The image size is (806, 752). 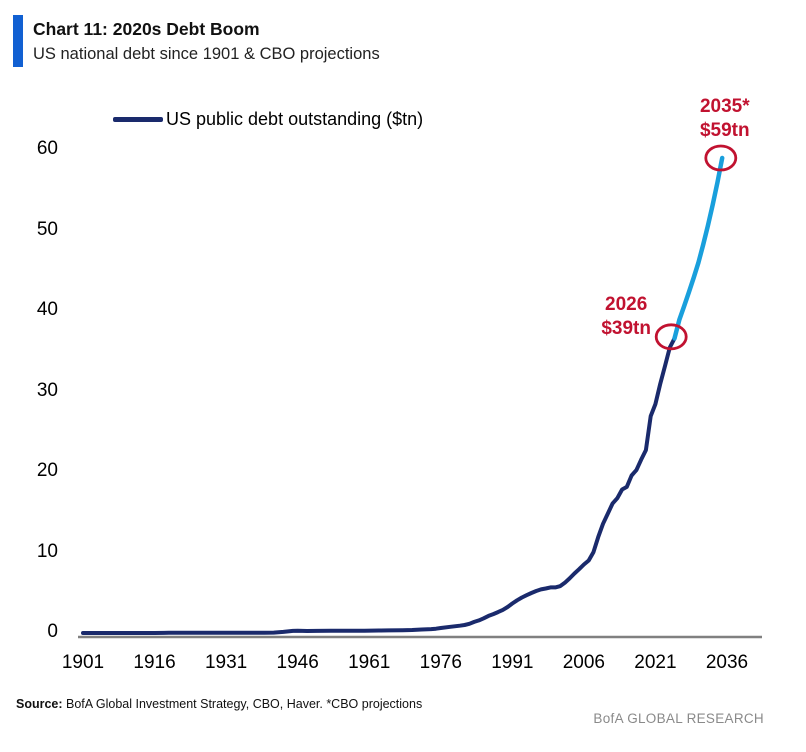 I want to click on x-tick-label: 1916, so click(x=154, y=662).